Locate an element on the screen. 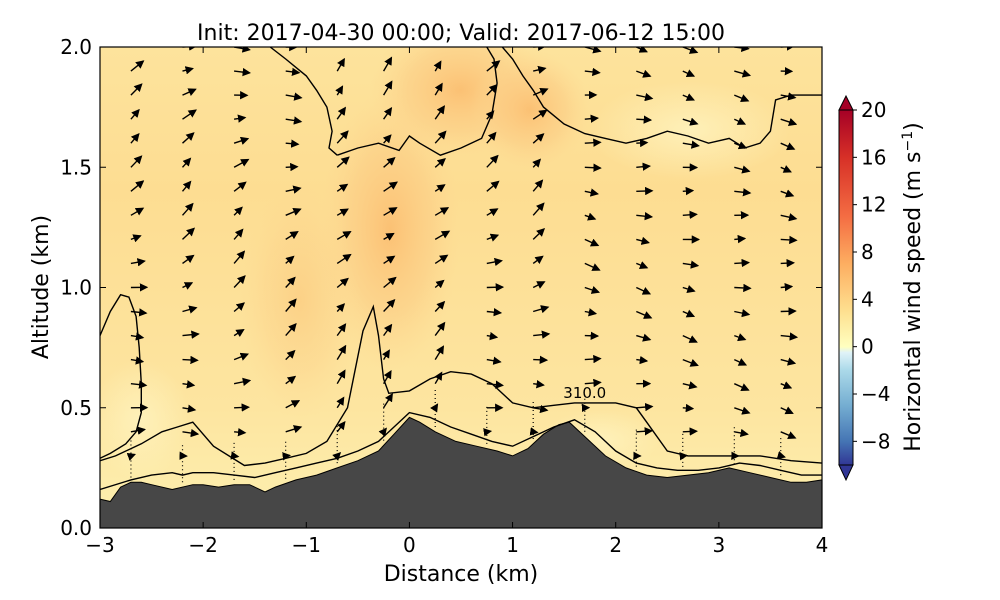  contour-label: 310.0 is located at coordinates (584, 393).